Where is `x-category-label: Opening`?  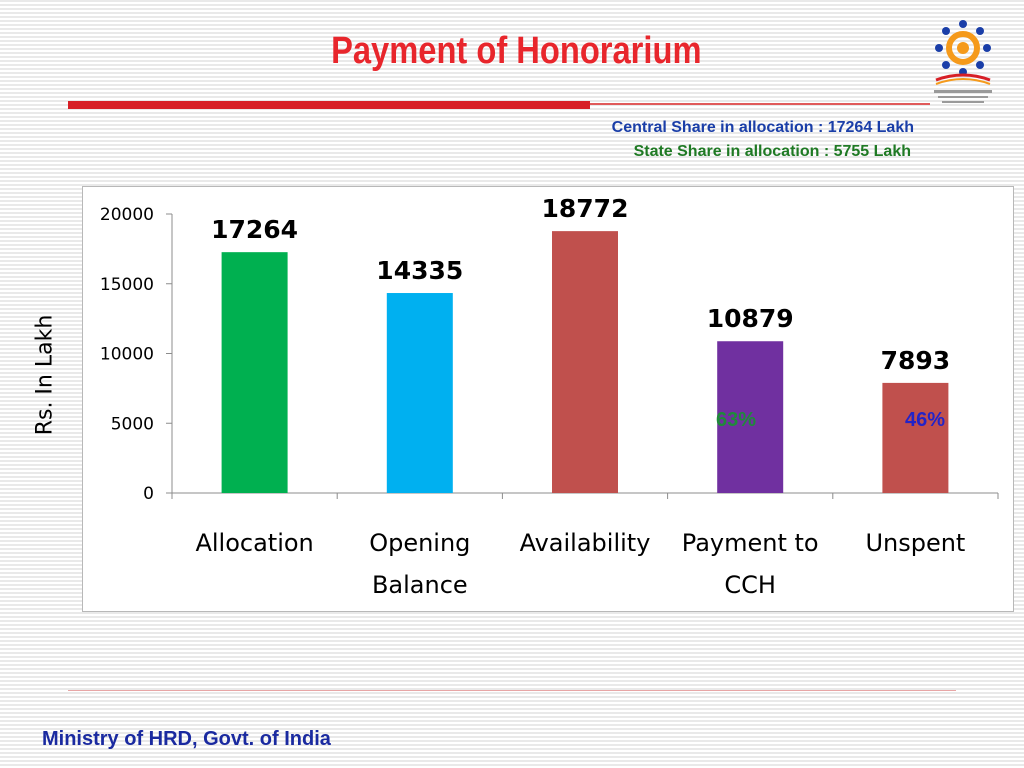
x-category-label: Opening is located at coordinates (419, 543).